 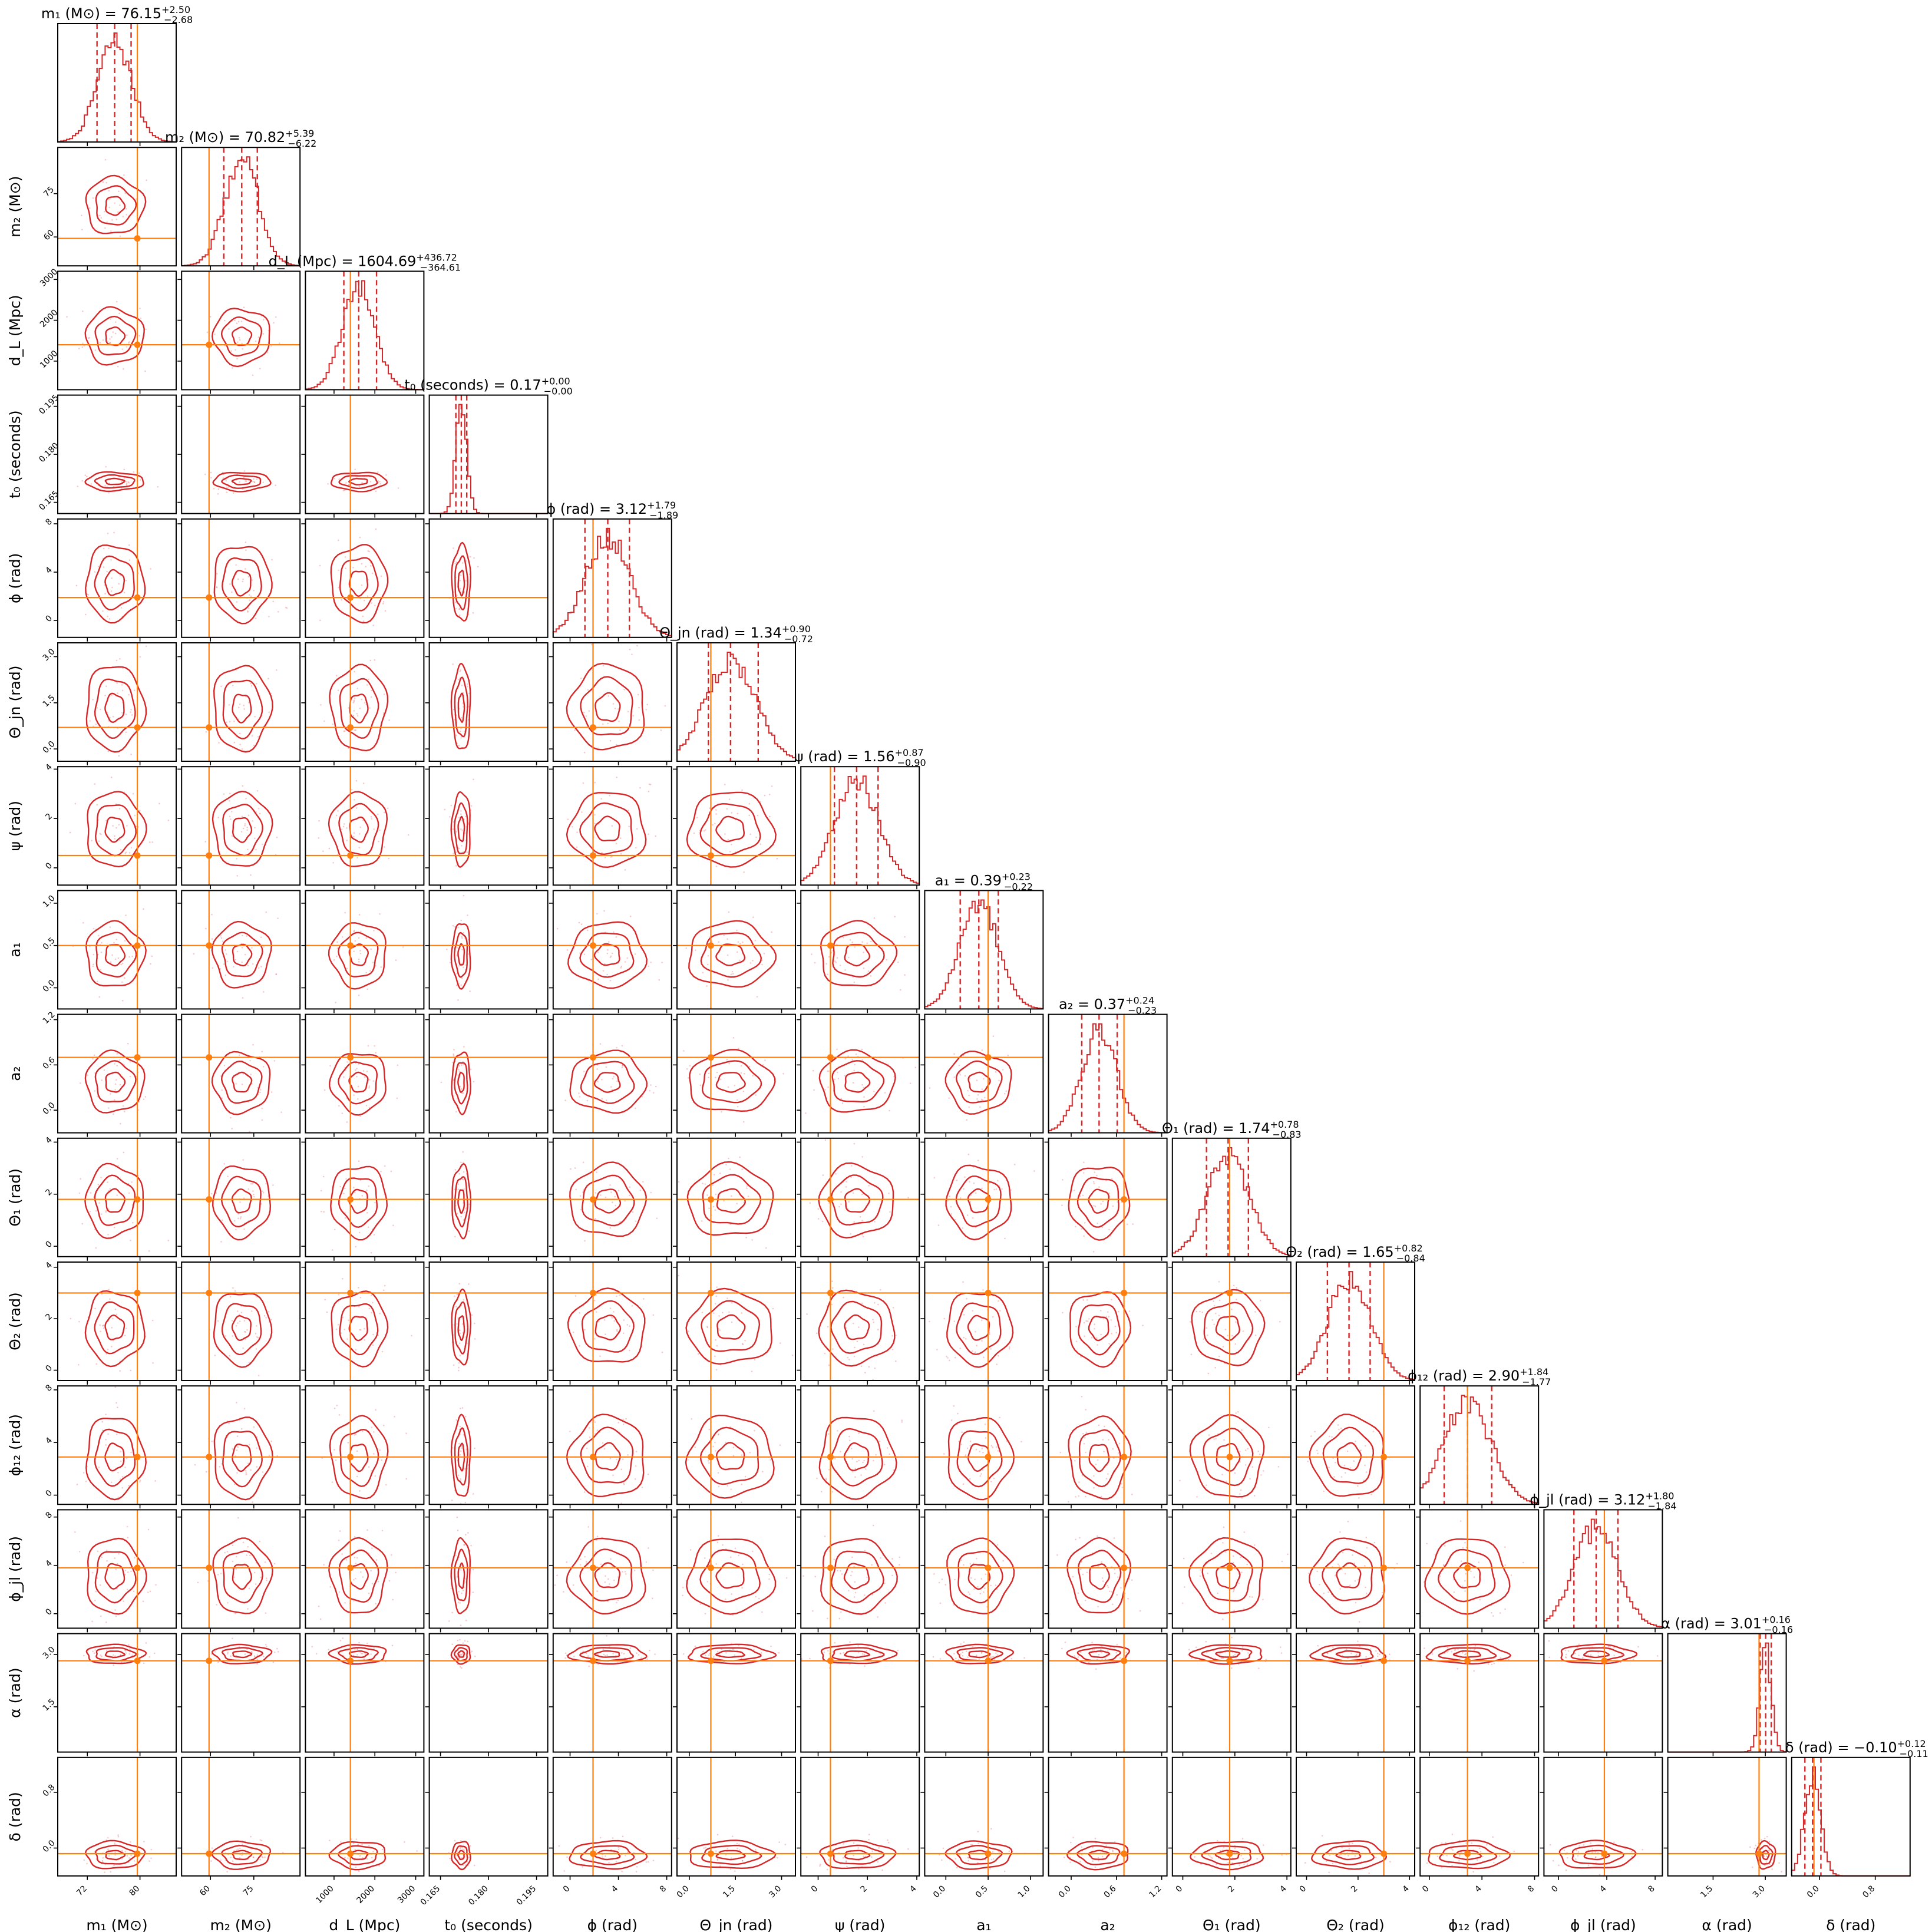 What do you see at coordinates (488, 702) in the screenshot?
I see `panel-frame` at bounding box center [488, 702].